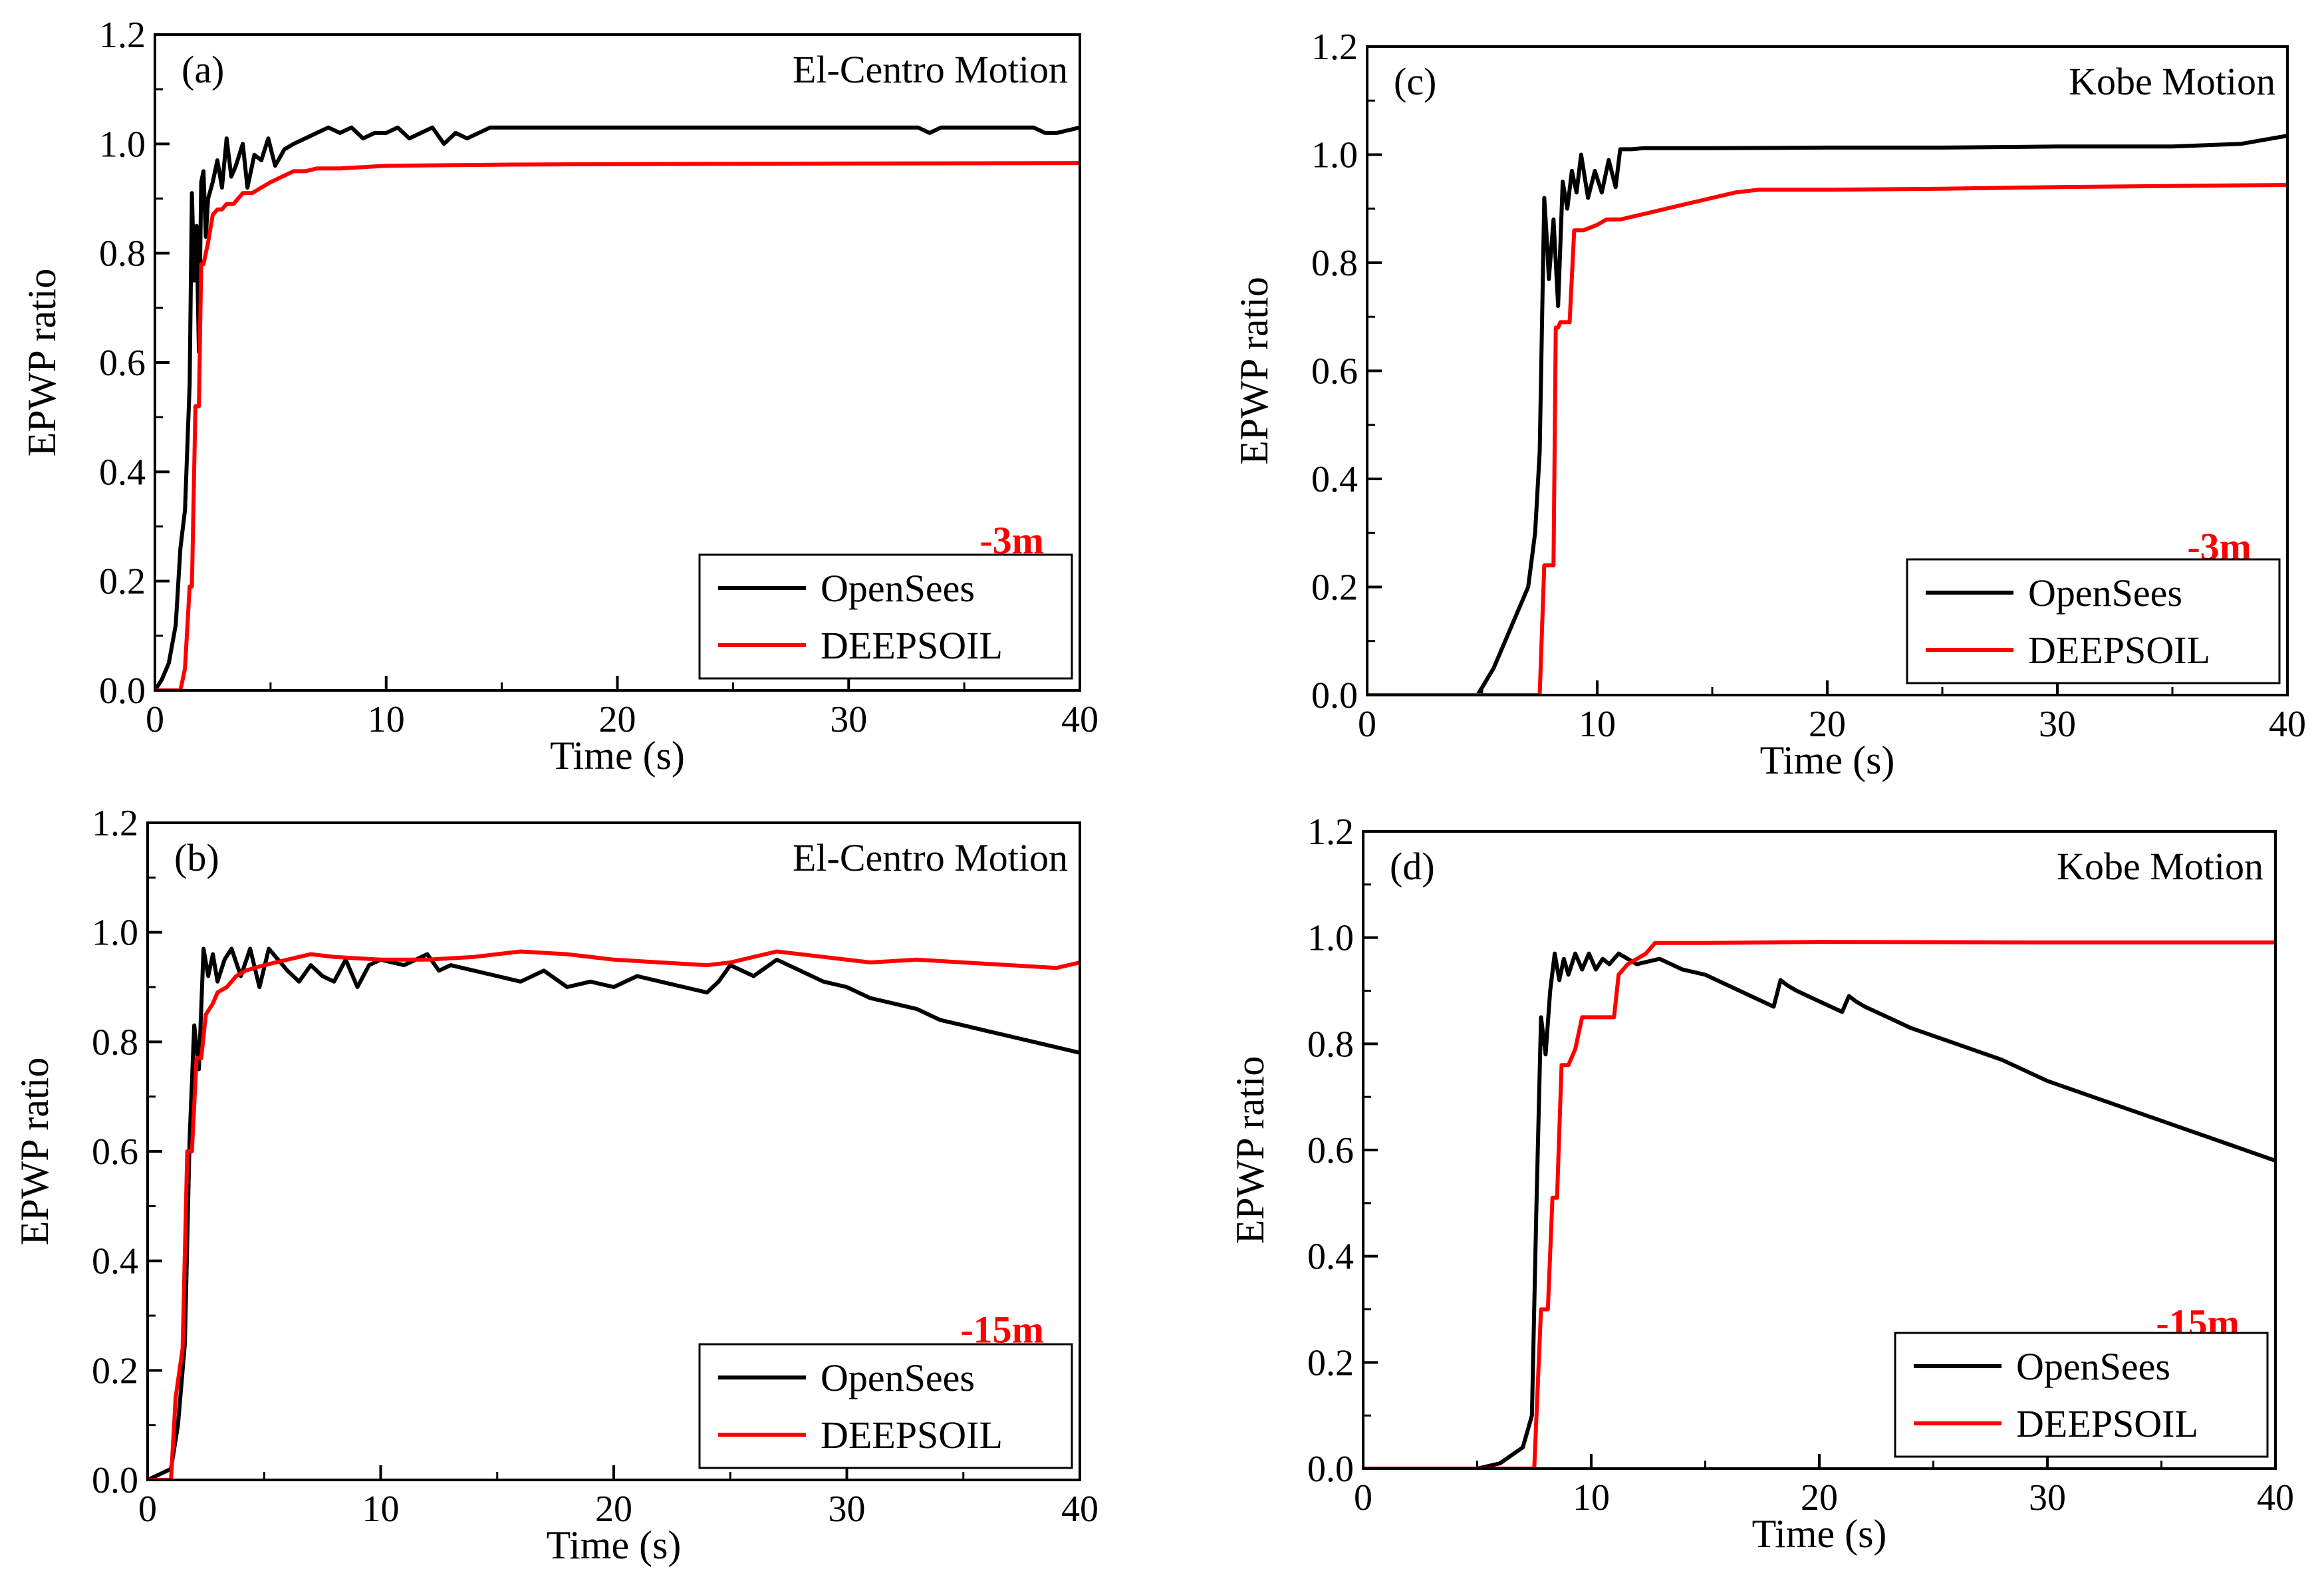  Describe the element at coordinates (203, 69) in the screenshot. I see `panel-label: (a)` at that location.